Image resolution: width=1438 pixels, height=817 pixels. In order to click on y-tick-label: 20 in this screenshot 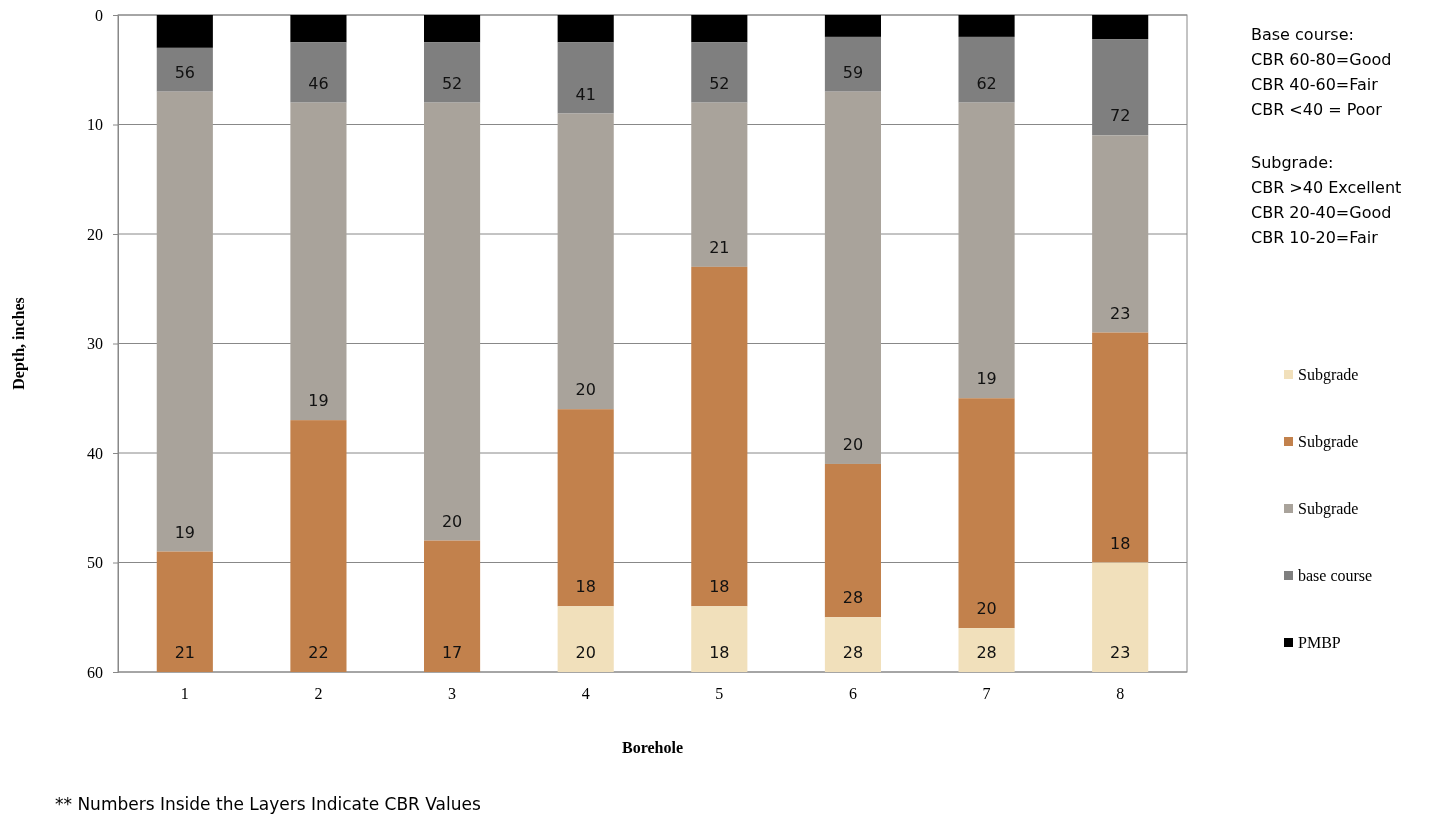, I will do `click(95, 234)`.